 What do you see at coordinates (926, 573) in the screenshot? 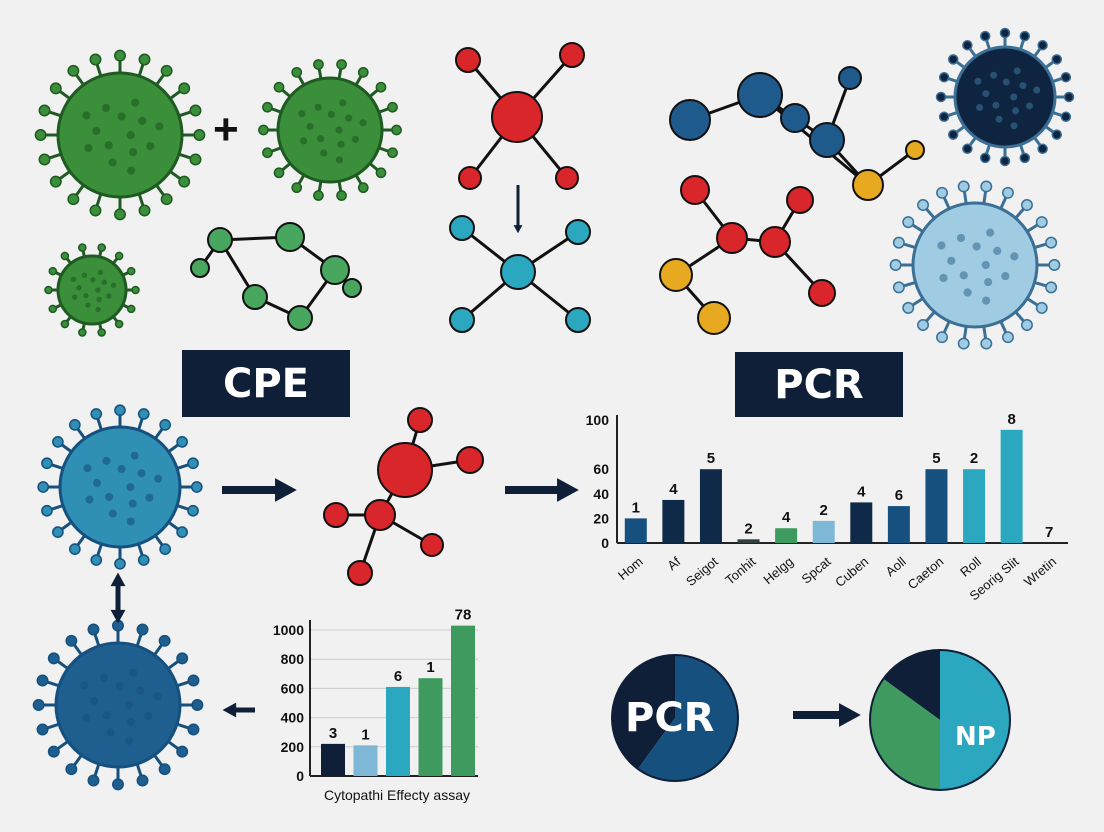
I see `x-tick-label: Caeton` at bounding box center [926, 573].